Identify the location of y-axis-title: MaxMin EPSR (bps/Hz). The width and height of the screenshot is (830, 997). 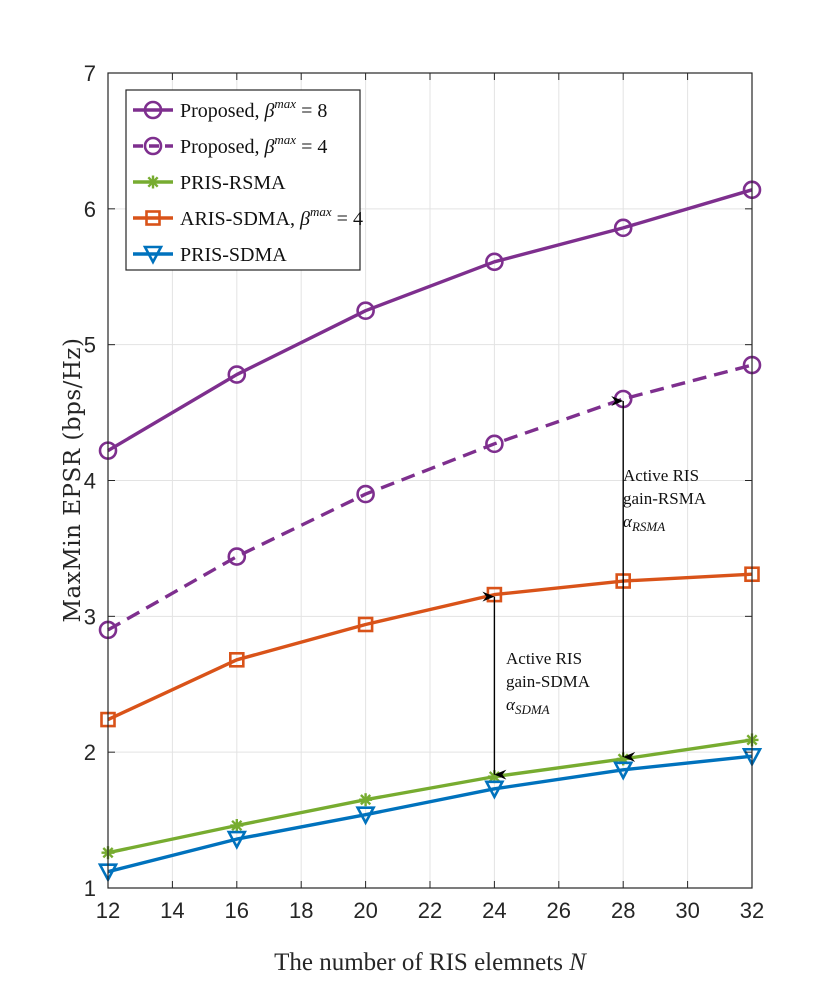
(73, 479).